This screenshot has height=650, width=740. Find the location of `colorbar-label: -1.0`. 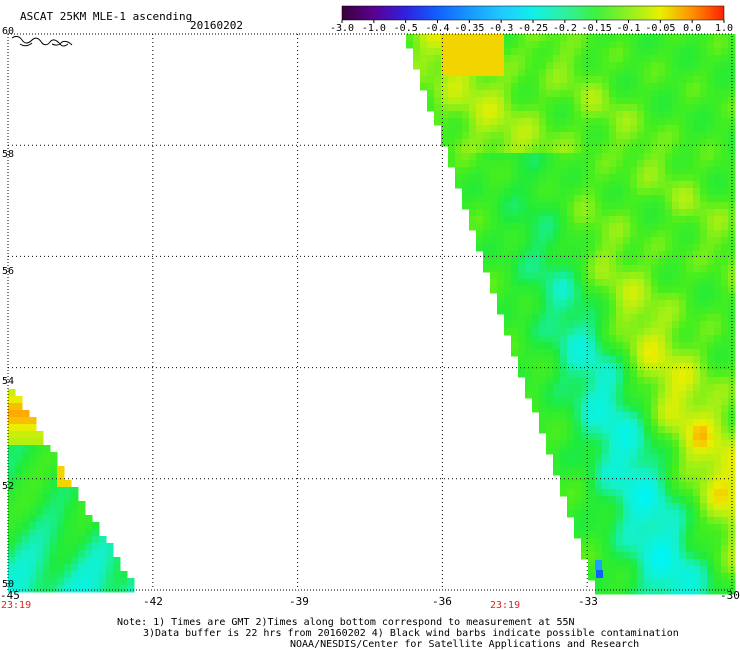

colorbar-label: -1.0 is located at coordinates (373, 28).